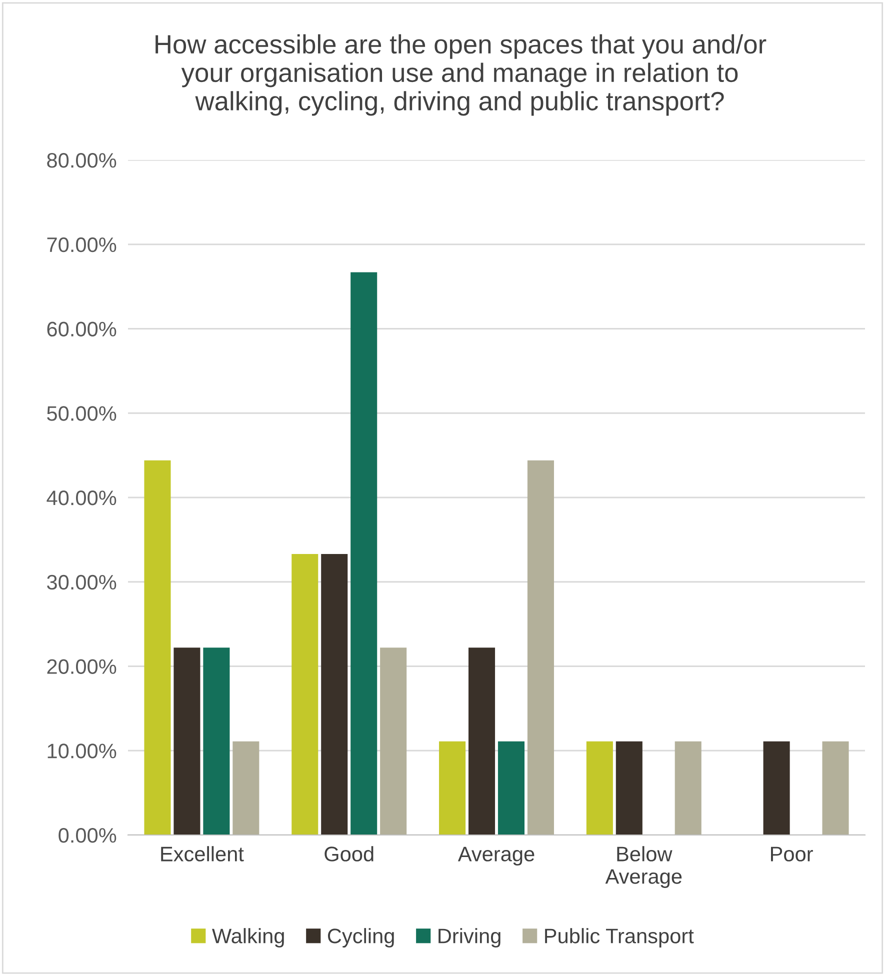  Describe the element at coordinates (81, 160) in the screenshot. I see `y-tick-label: 80.00%` at that location.